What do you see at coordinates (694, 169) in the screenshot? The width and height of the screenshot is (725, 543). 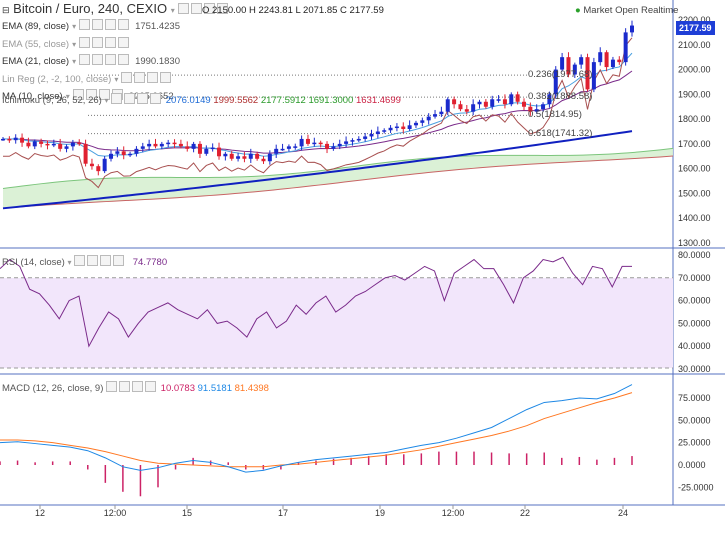 I see `price-tick-label: 1600.00` at bounding box center [694, 169].